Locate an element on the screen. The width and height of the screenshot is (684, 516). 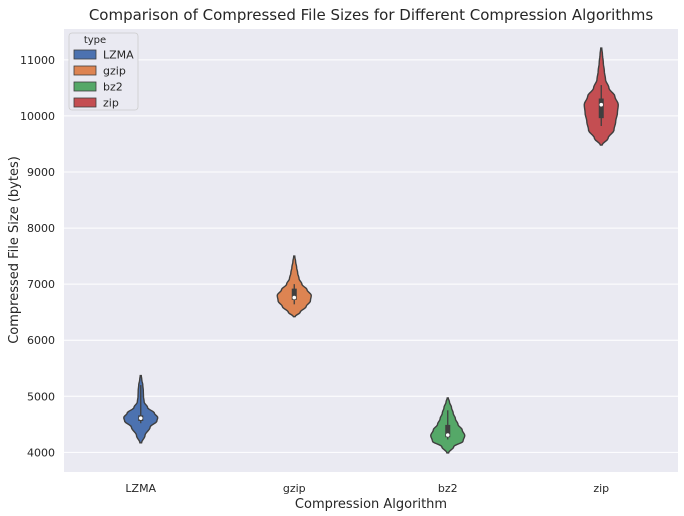
legend-swatch-lzma is located at coordinates (85, 54).